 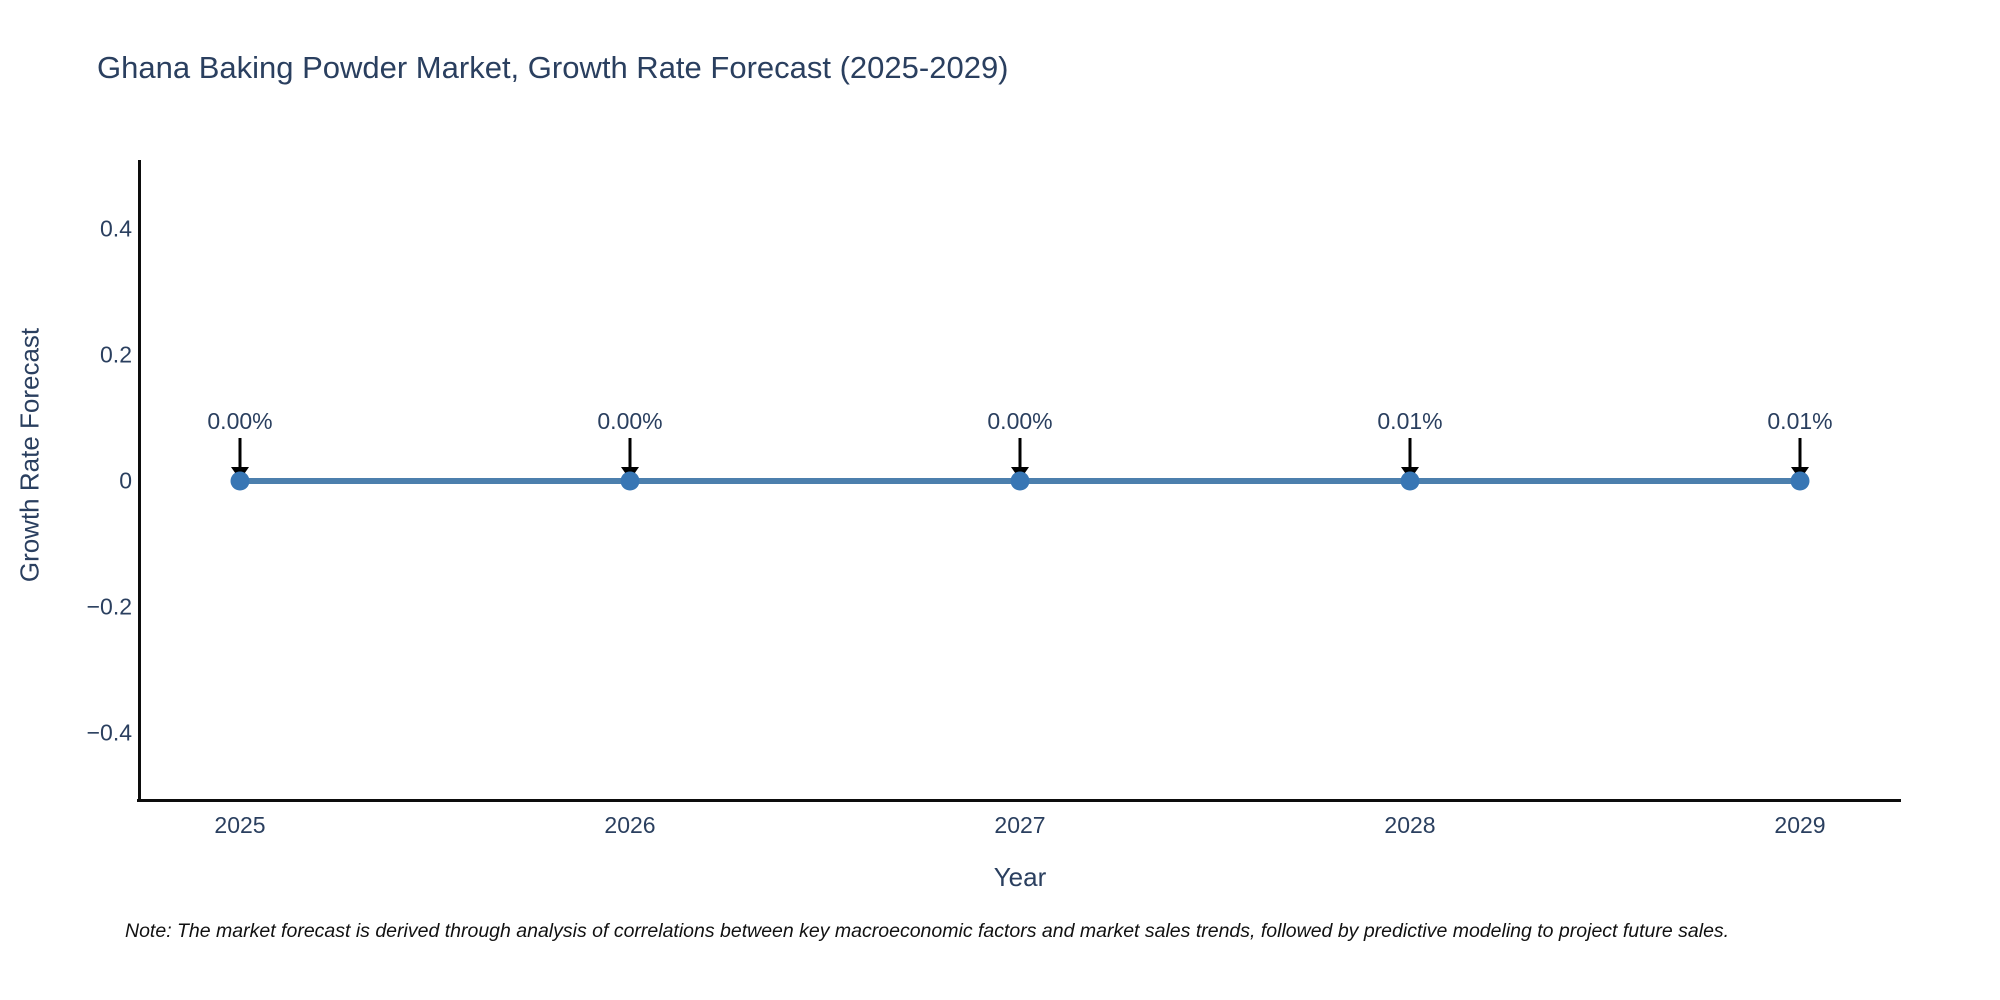 What do you see at coordinates (1020, 825) in the screenshot?
I see `x-tick-label: 2027` at bounding box center [1020, 825].